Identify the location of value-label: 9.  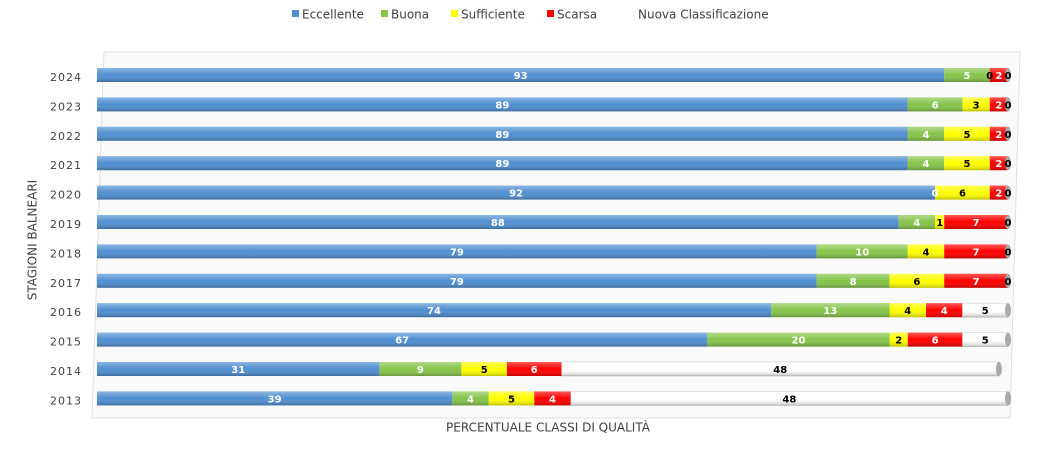
(420, 370).